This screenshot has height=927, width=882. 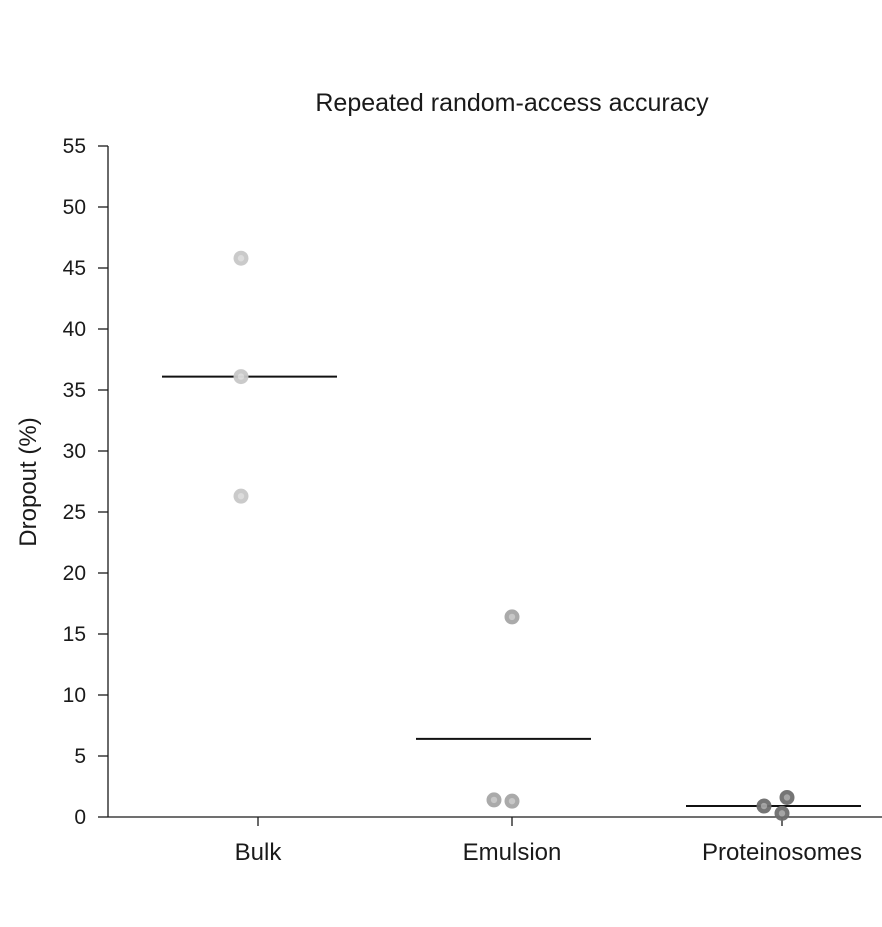 I want to click on y-tick-label: 0, so click(x=80, y=817).